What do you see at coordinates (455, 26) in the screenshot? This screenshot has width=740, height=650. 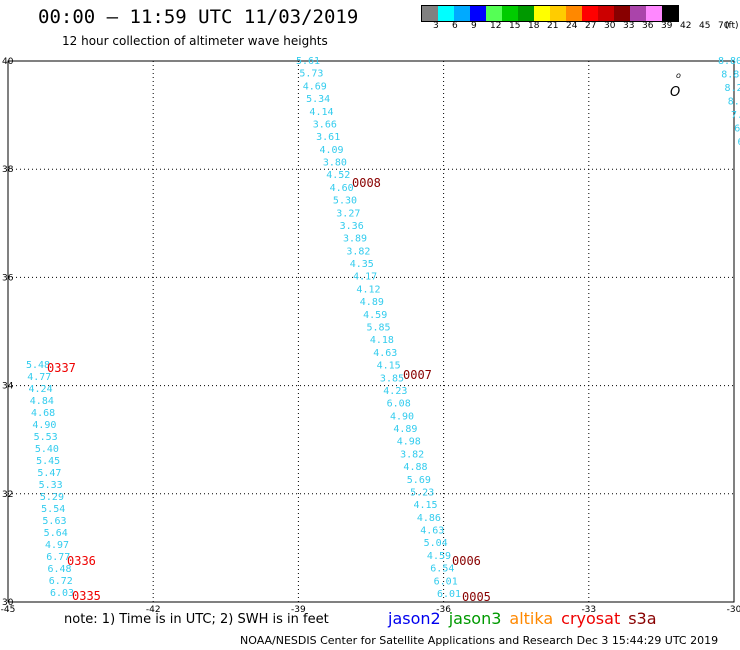 I see `legend-label: 6` at bounding box center [455, 26].